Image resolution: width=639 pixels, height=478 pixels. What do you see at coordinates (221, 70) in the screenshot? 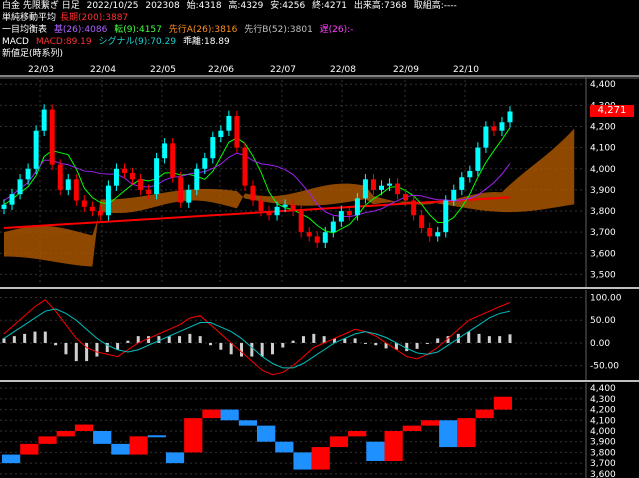
I see `x-tick-label: 22/06` at bounding box center [221, 70].